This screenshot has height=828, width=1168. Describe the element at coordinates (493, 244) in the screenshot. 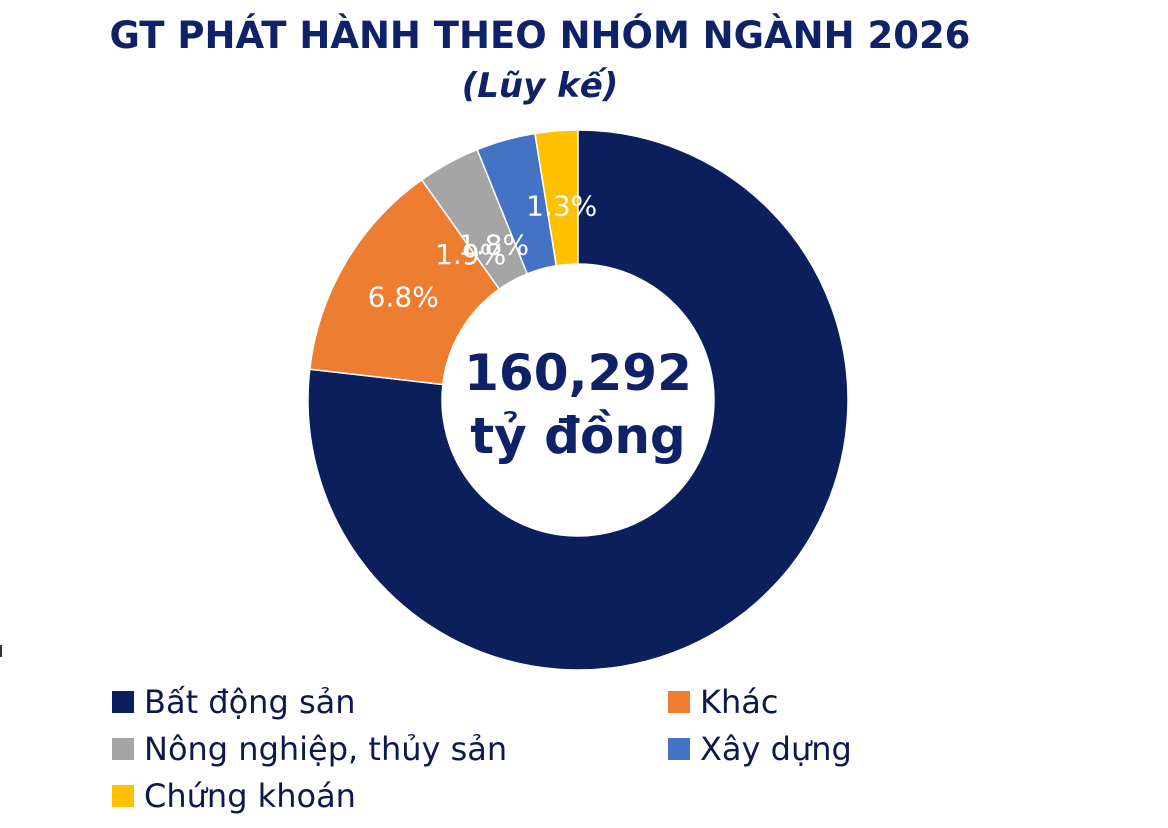

I see `slice-label-3: 1.8%` at that location.